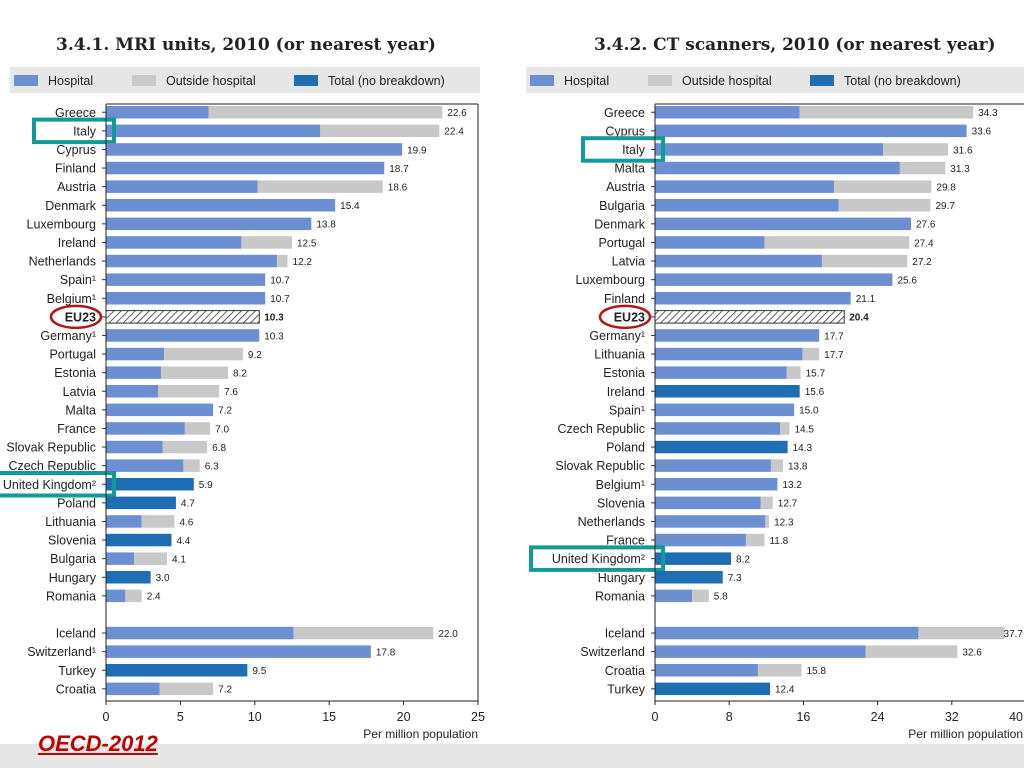 The image size is (1024, 768). Describe the element at coordinates (280, 299) in the screenshot. I see `value-label-belgium: 10.7` at that location.